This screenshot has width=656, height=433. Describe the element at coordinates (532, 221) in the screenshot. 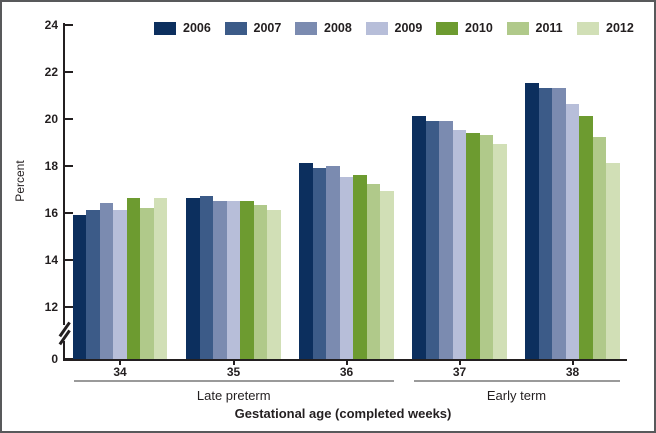

I see `bar-2006-week38` at that location.